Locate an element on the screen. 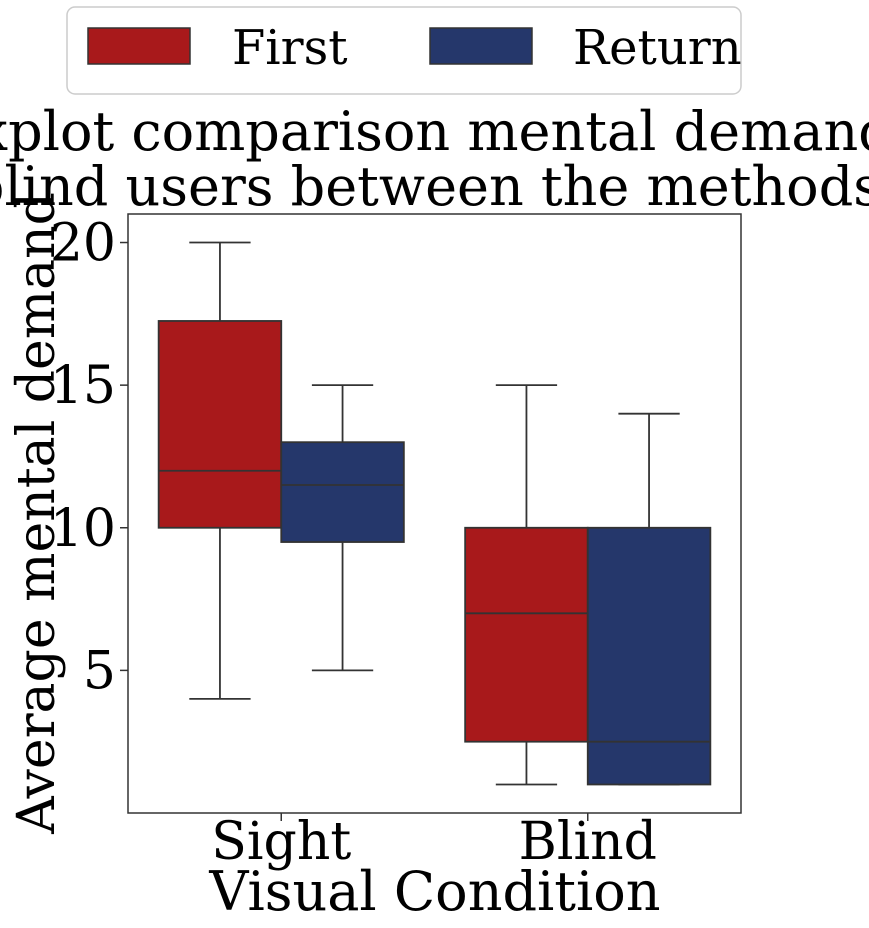 The width and height of the screenshot is (869, 928). x-axis: Sight Blind is located at coordinates (434, 842).